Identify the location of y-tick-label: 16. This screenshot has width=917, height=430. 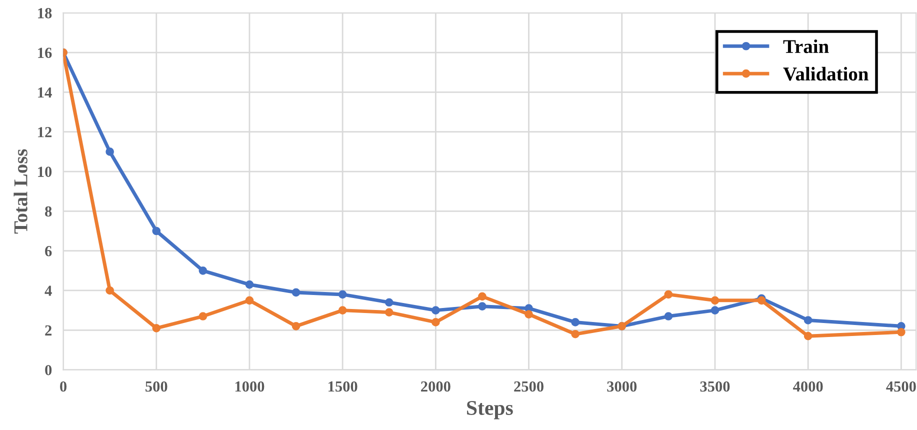
(45, 53).